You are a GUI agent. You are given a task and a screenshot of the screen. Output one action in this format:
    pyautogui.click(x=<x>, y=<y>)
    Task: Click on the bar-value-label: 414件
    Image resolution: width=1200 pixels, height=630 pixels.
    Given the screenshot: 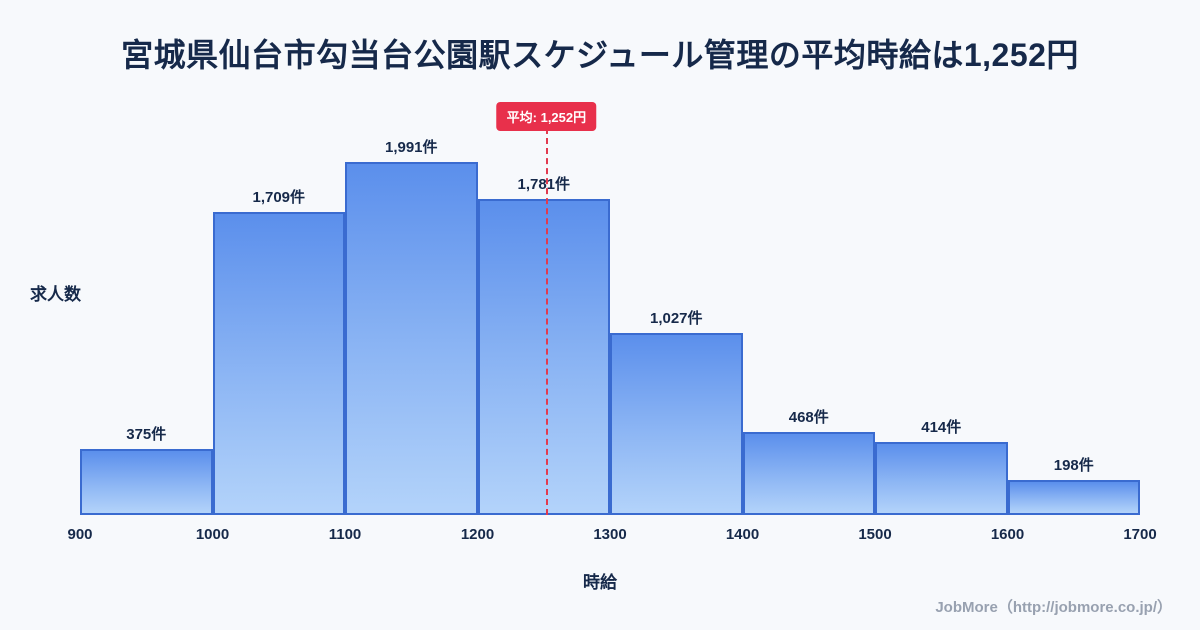 What is the action you would take?
    pyautogui.click(x=941, y=427)
    